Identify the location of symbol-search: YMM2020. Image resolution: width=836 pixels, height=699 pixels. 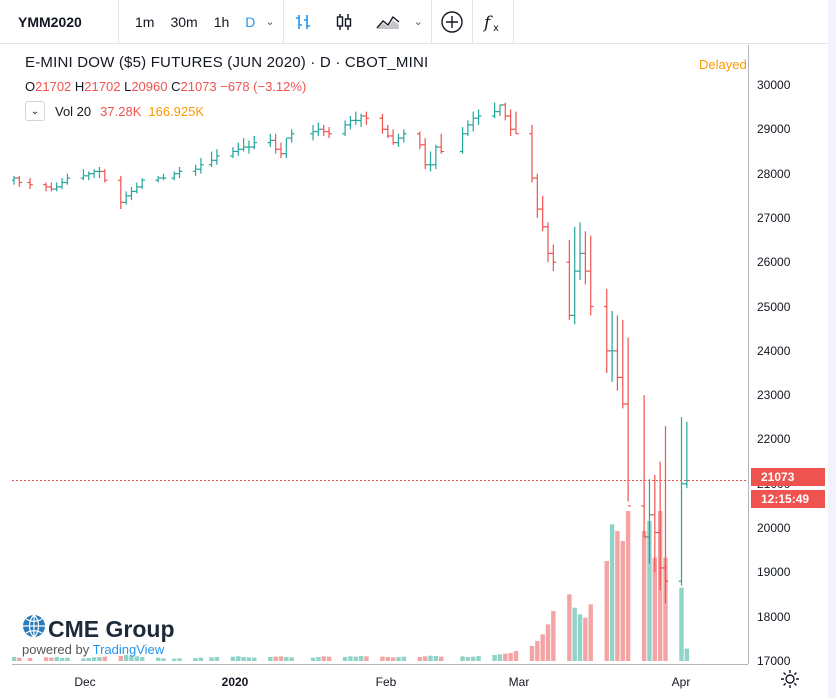
(50, 21).